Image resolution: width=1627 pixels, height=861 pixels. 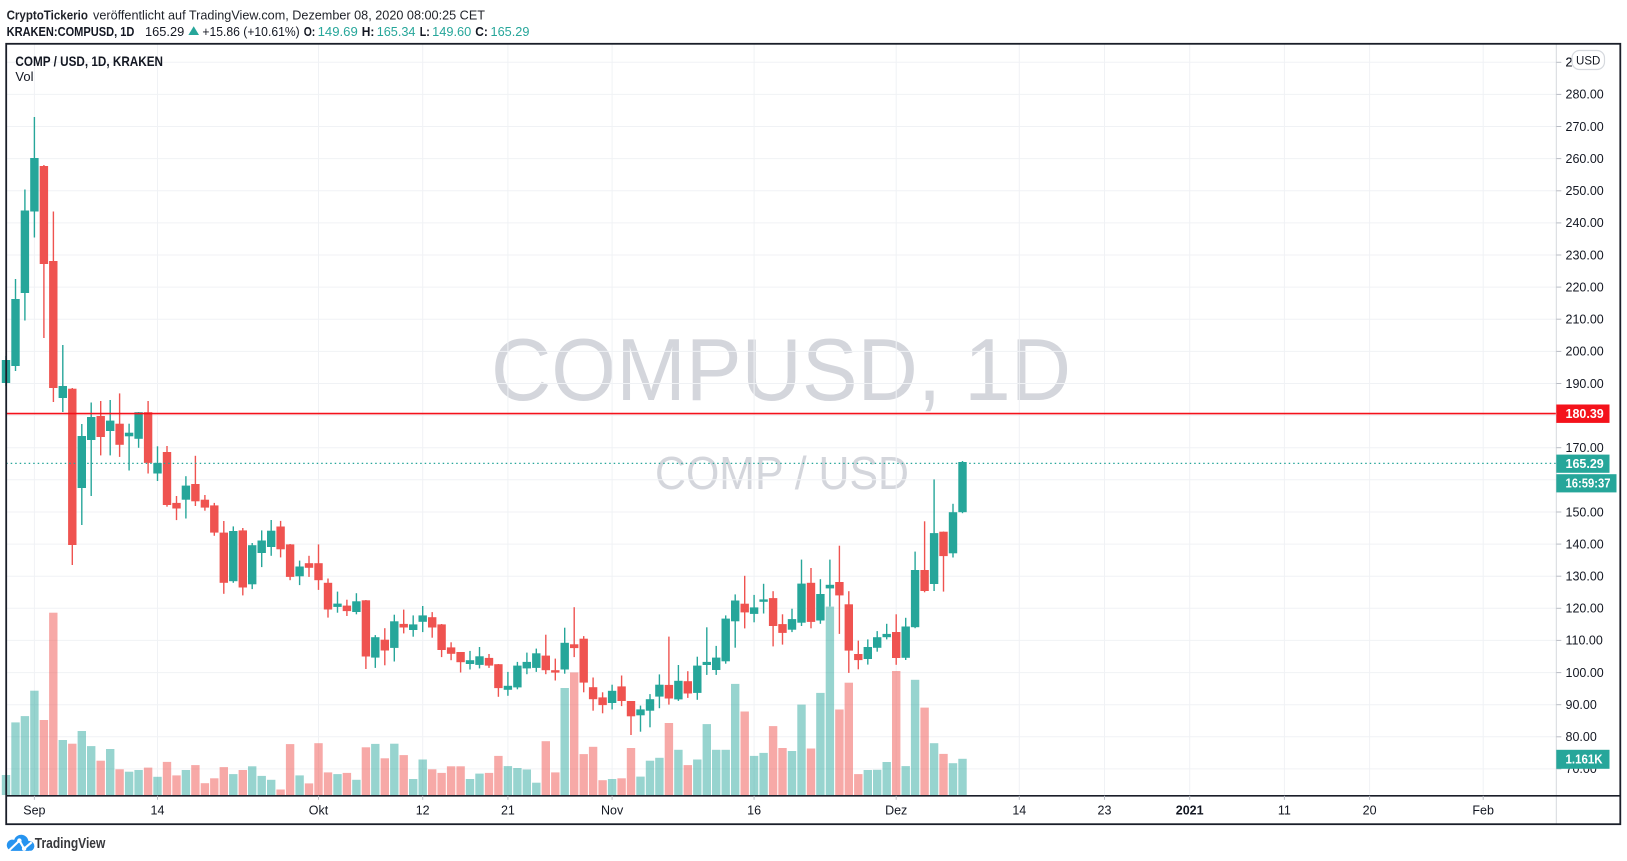 I want to click on svg-text: Sep, so click(x=34, y=811).